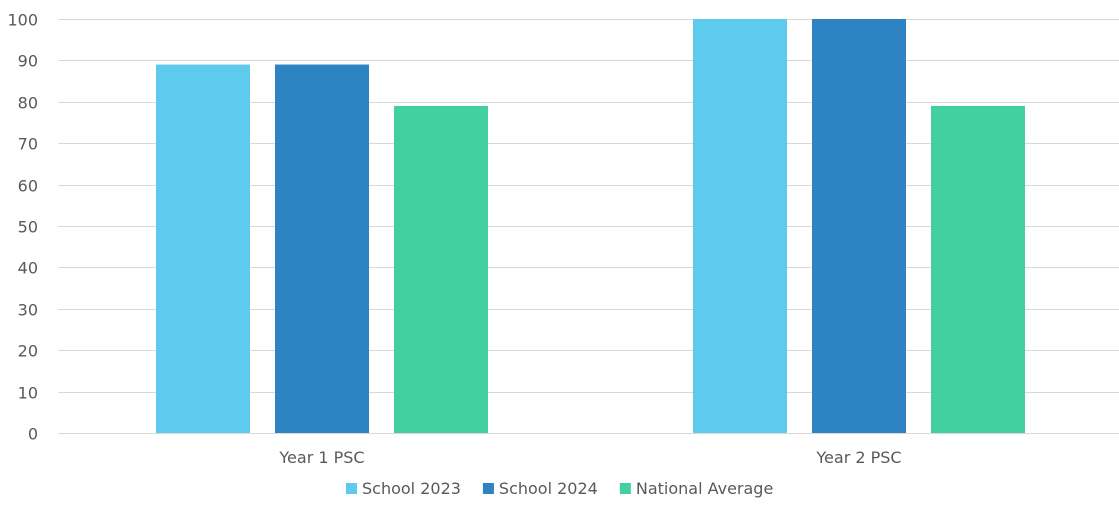  What do you see at coordinates (28, 144) in the screenshot?
I see `y-tick-label: 70` at bounding box center [28, 144].